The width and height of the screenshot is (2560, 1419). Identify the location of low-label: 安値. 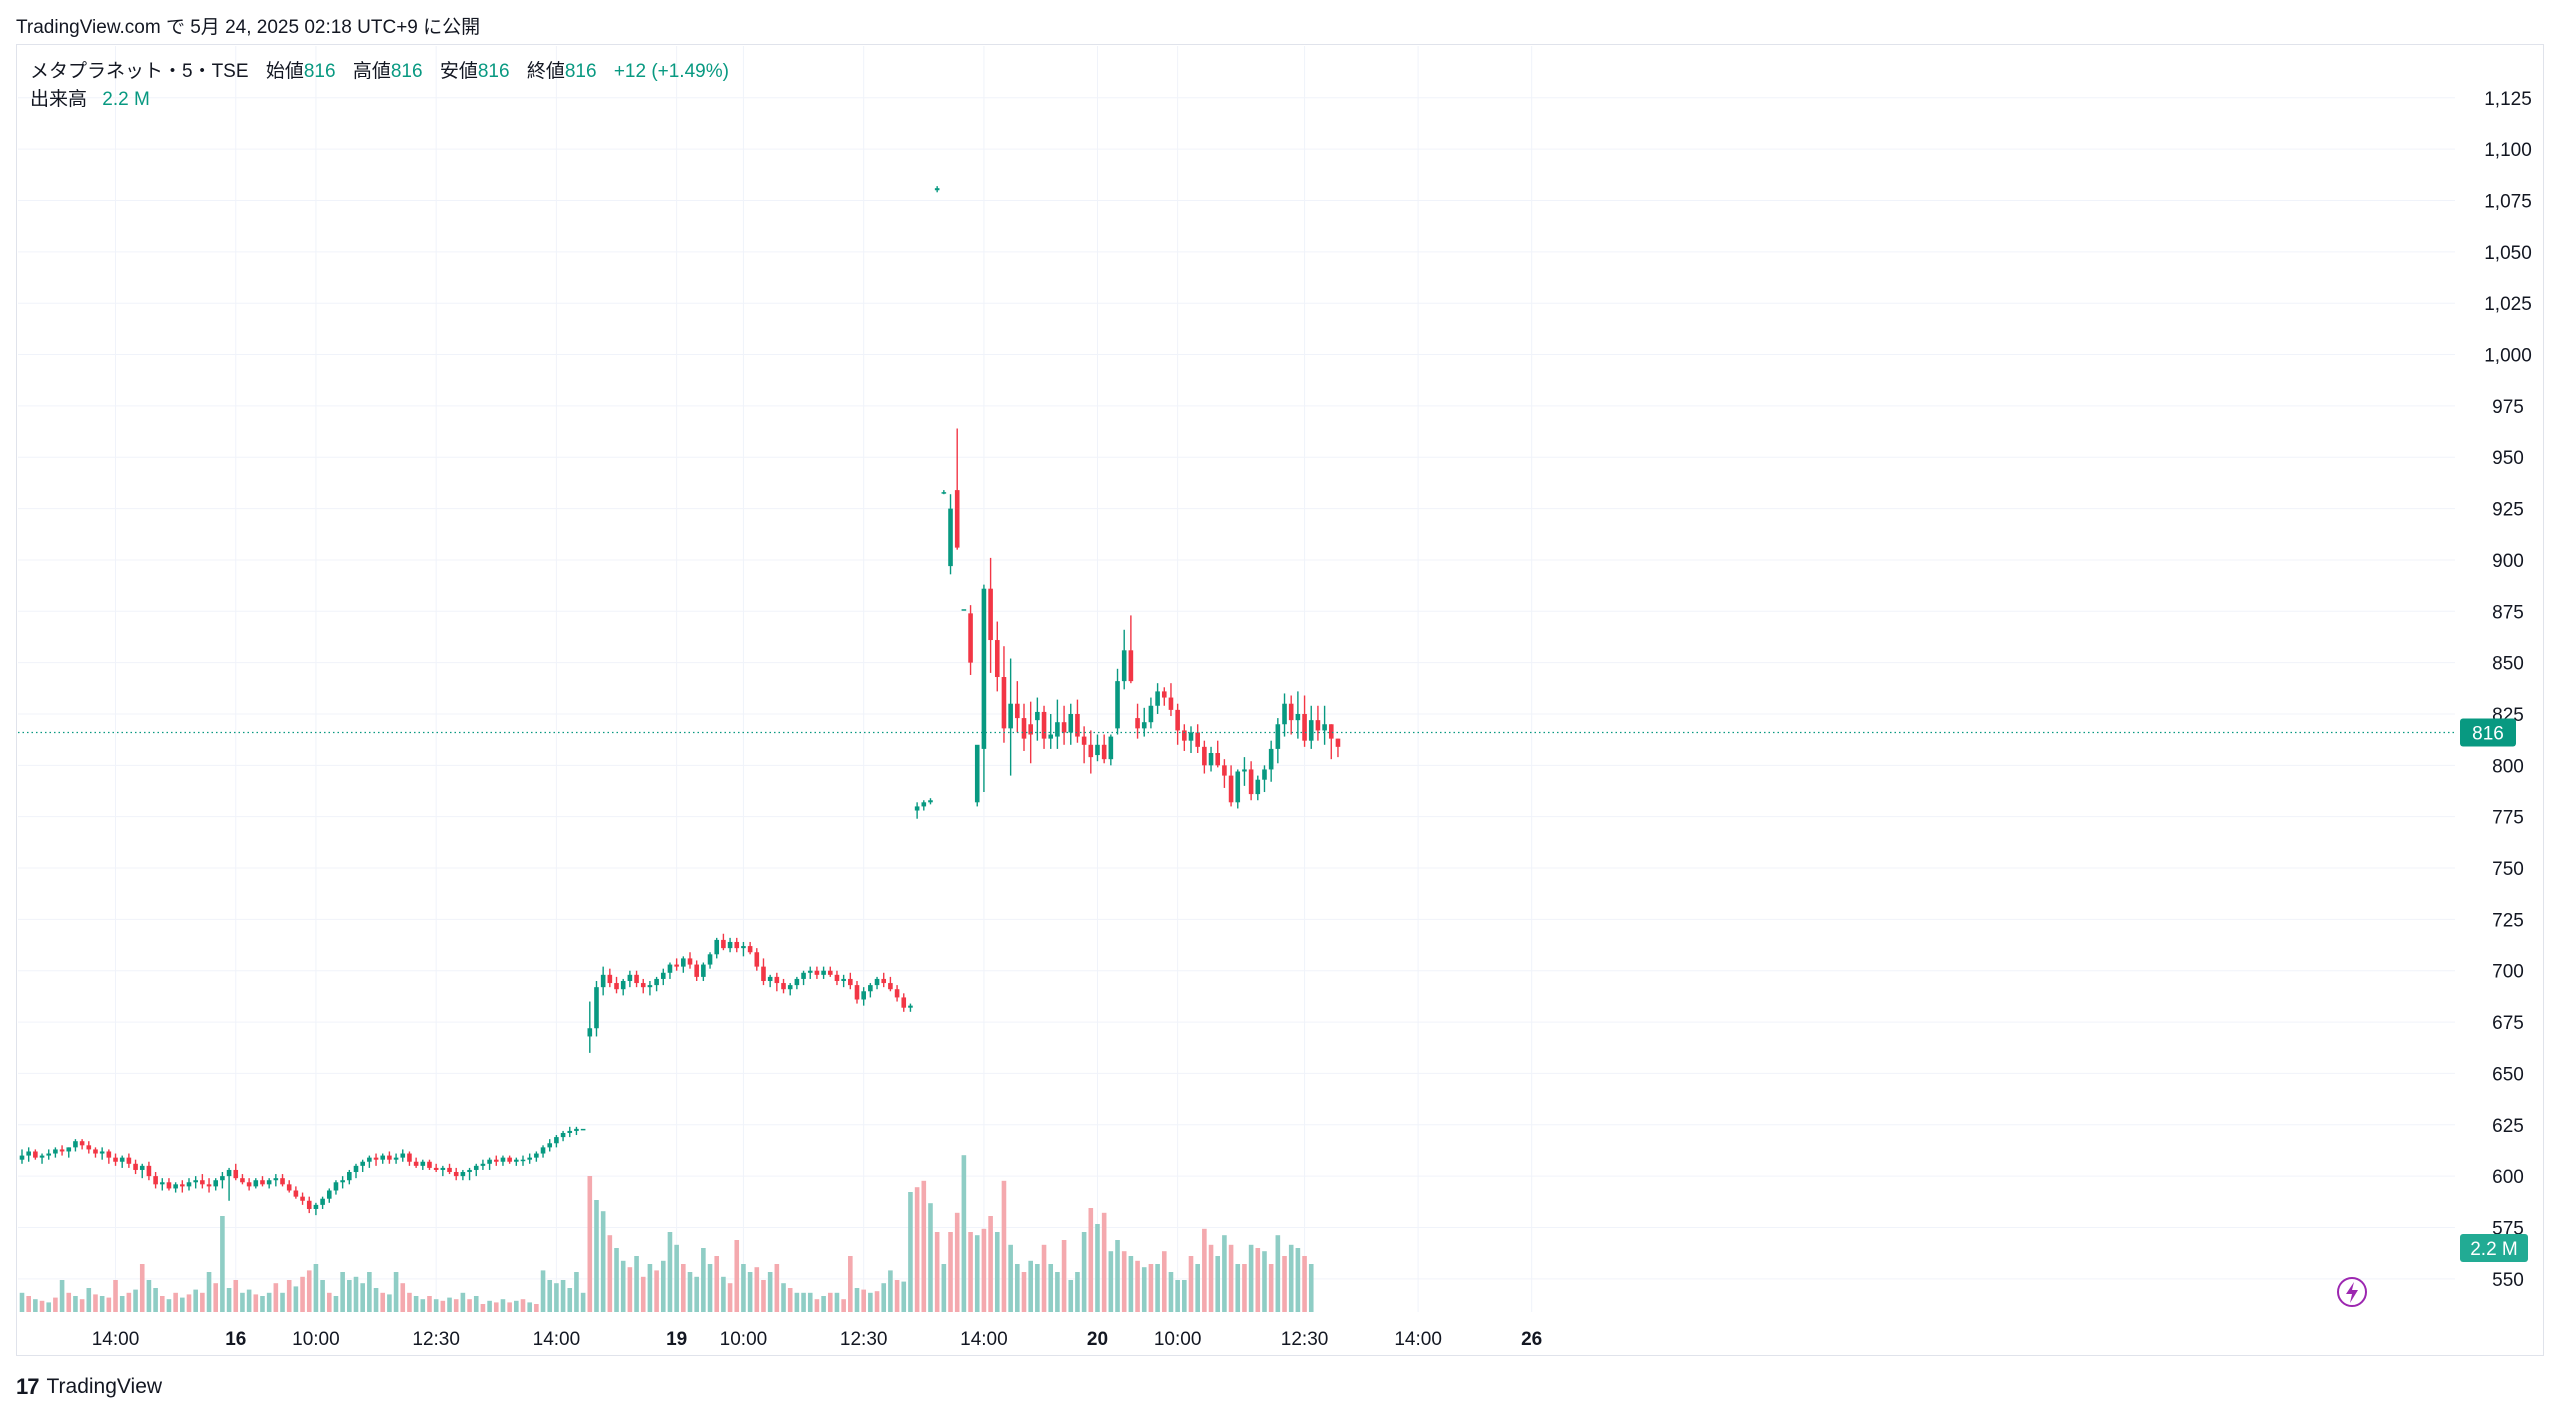
(458, 71).